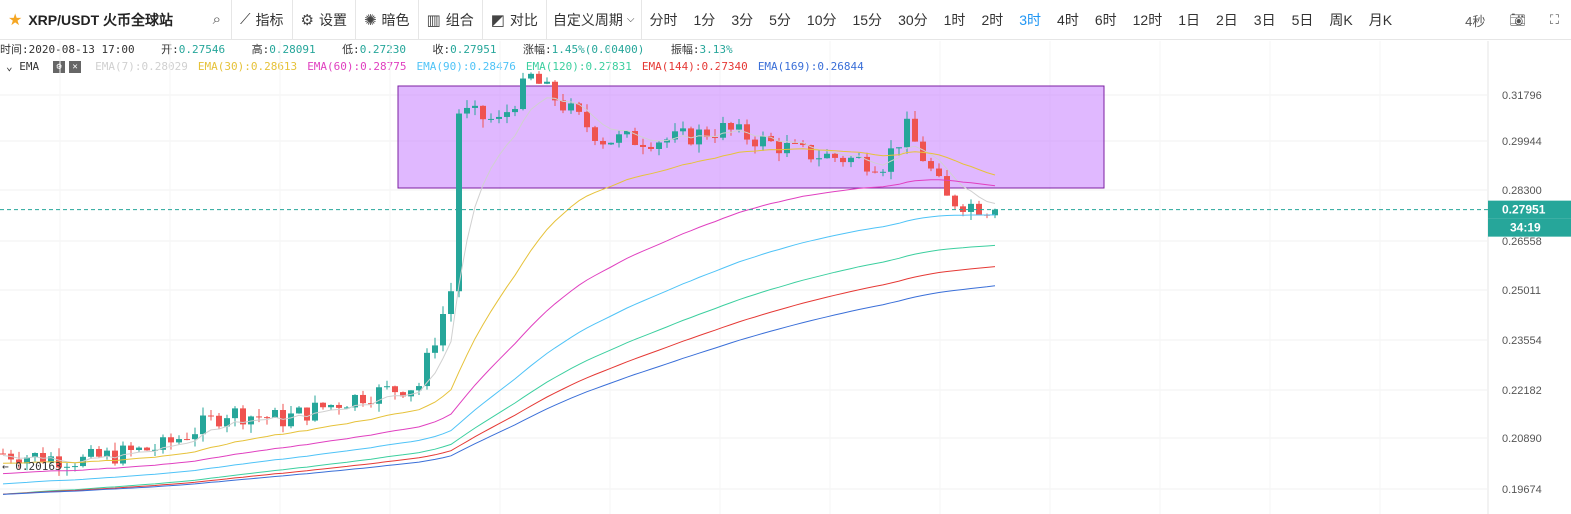  Describe the element at coordinates (1189, 19) in the screenshot. I see `interval-13: 1日` at that location.